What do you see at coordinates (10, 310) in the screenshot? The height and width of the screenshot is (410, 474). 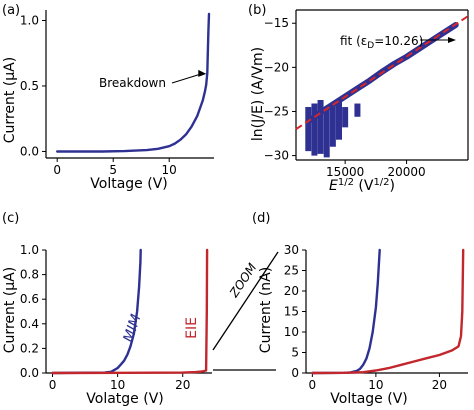 I see `ylabel-c: Current (μA)` at bounding box center [10, 310].